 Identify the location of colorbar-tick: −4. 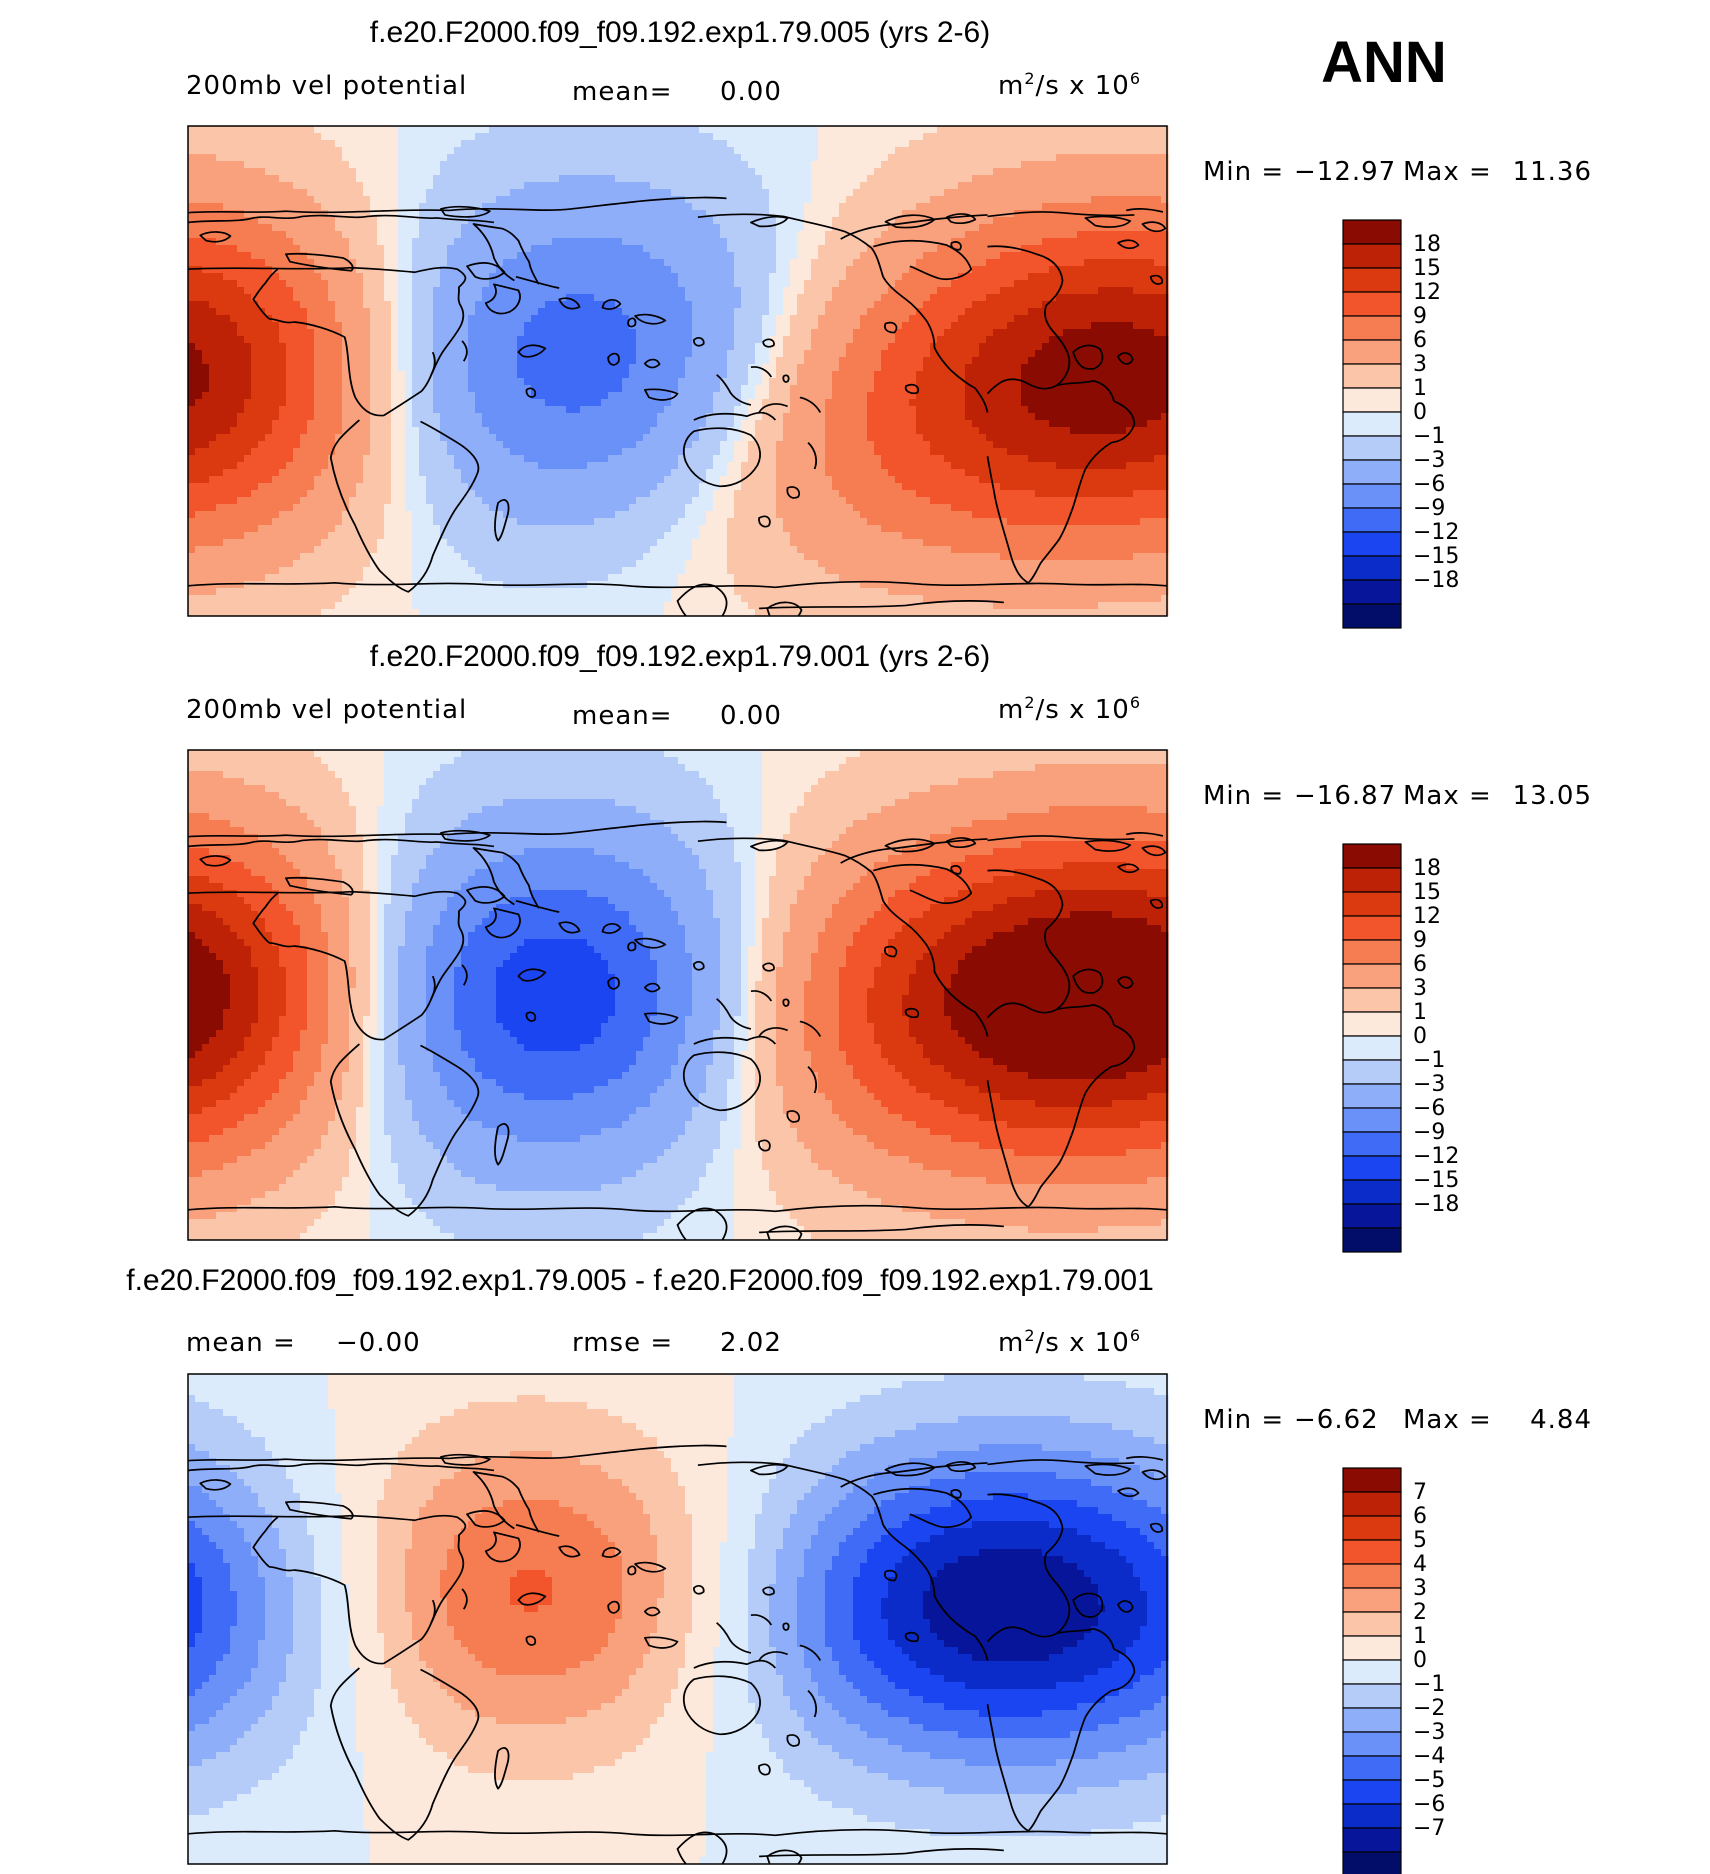
(1429, 1756).